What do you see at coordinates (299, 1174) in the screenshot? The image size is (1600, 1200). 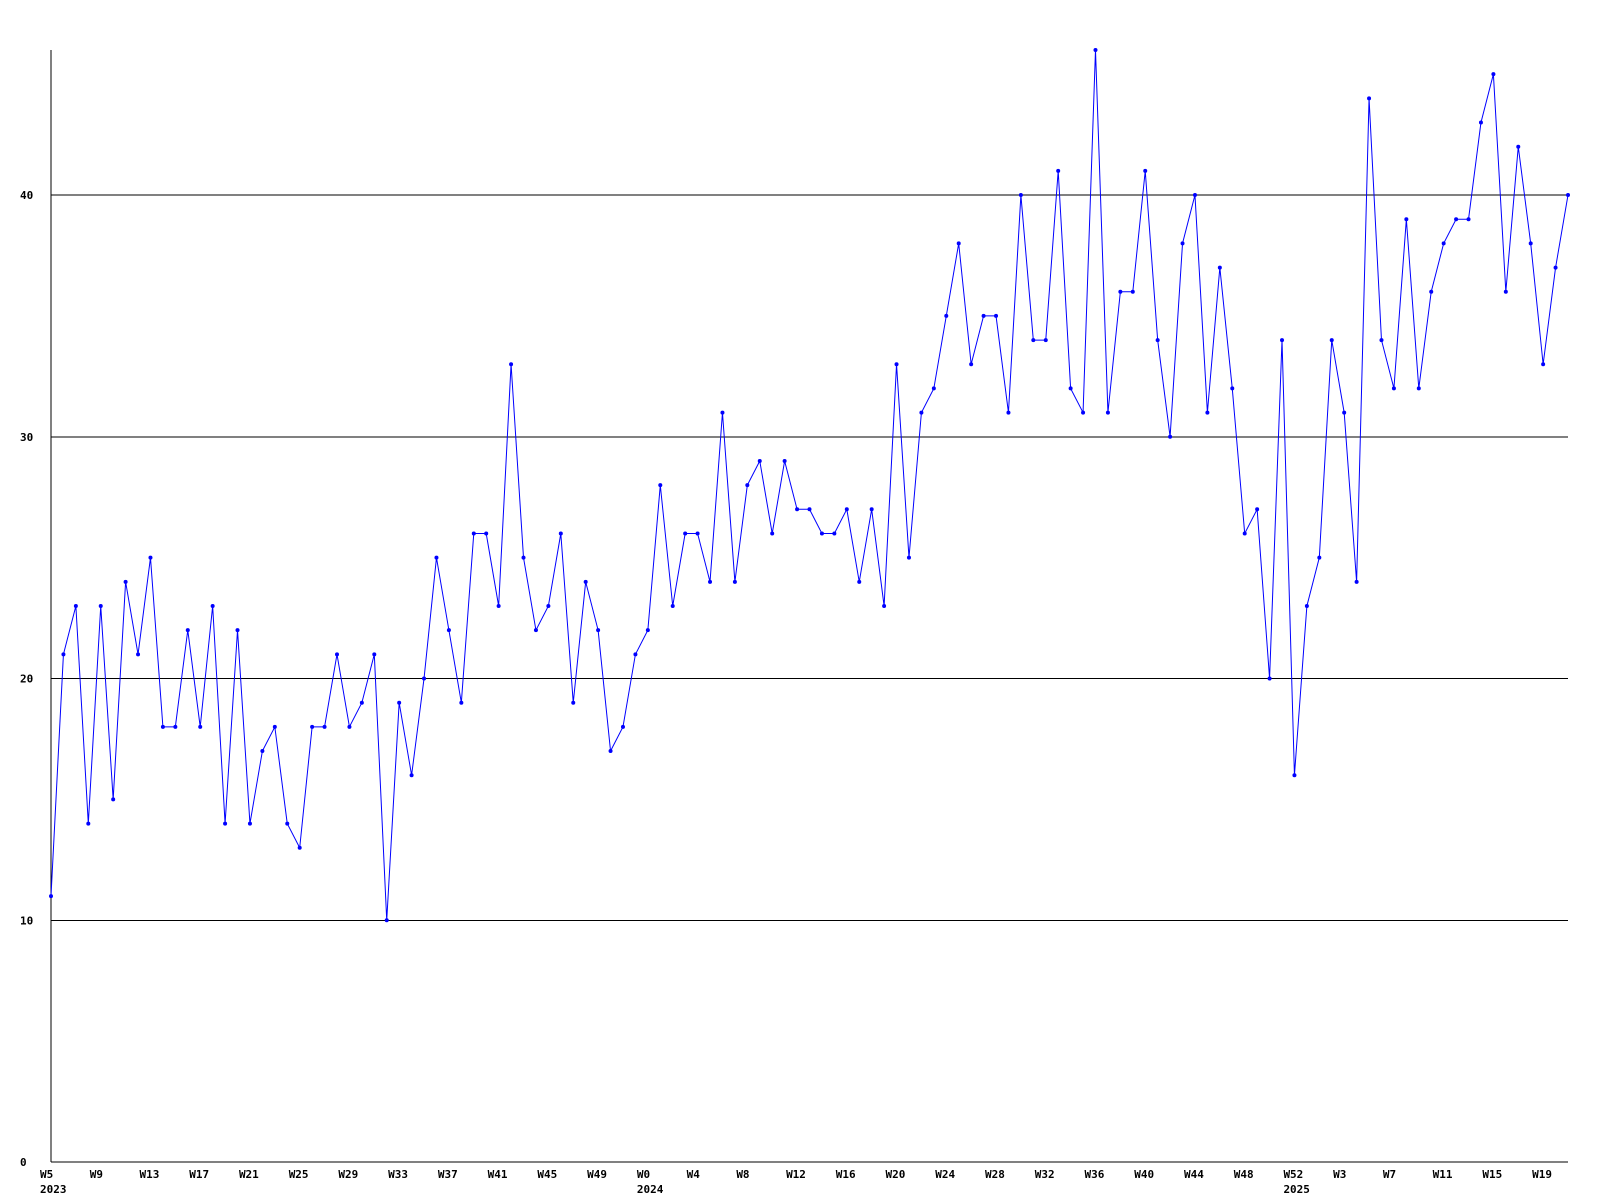 I see `x-tick-label: W25` at bounding box center [299, 1174].